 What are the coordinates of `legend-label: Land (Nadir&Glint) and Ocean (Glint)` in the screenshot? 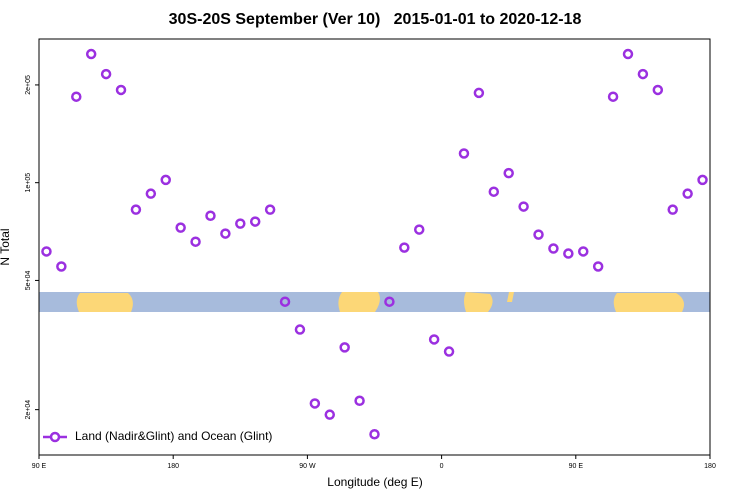 It's located at (173, 436).